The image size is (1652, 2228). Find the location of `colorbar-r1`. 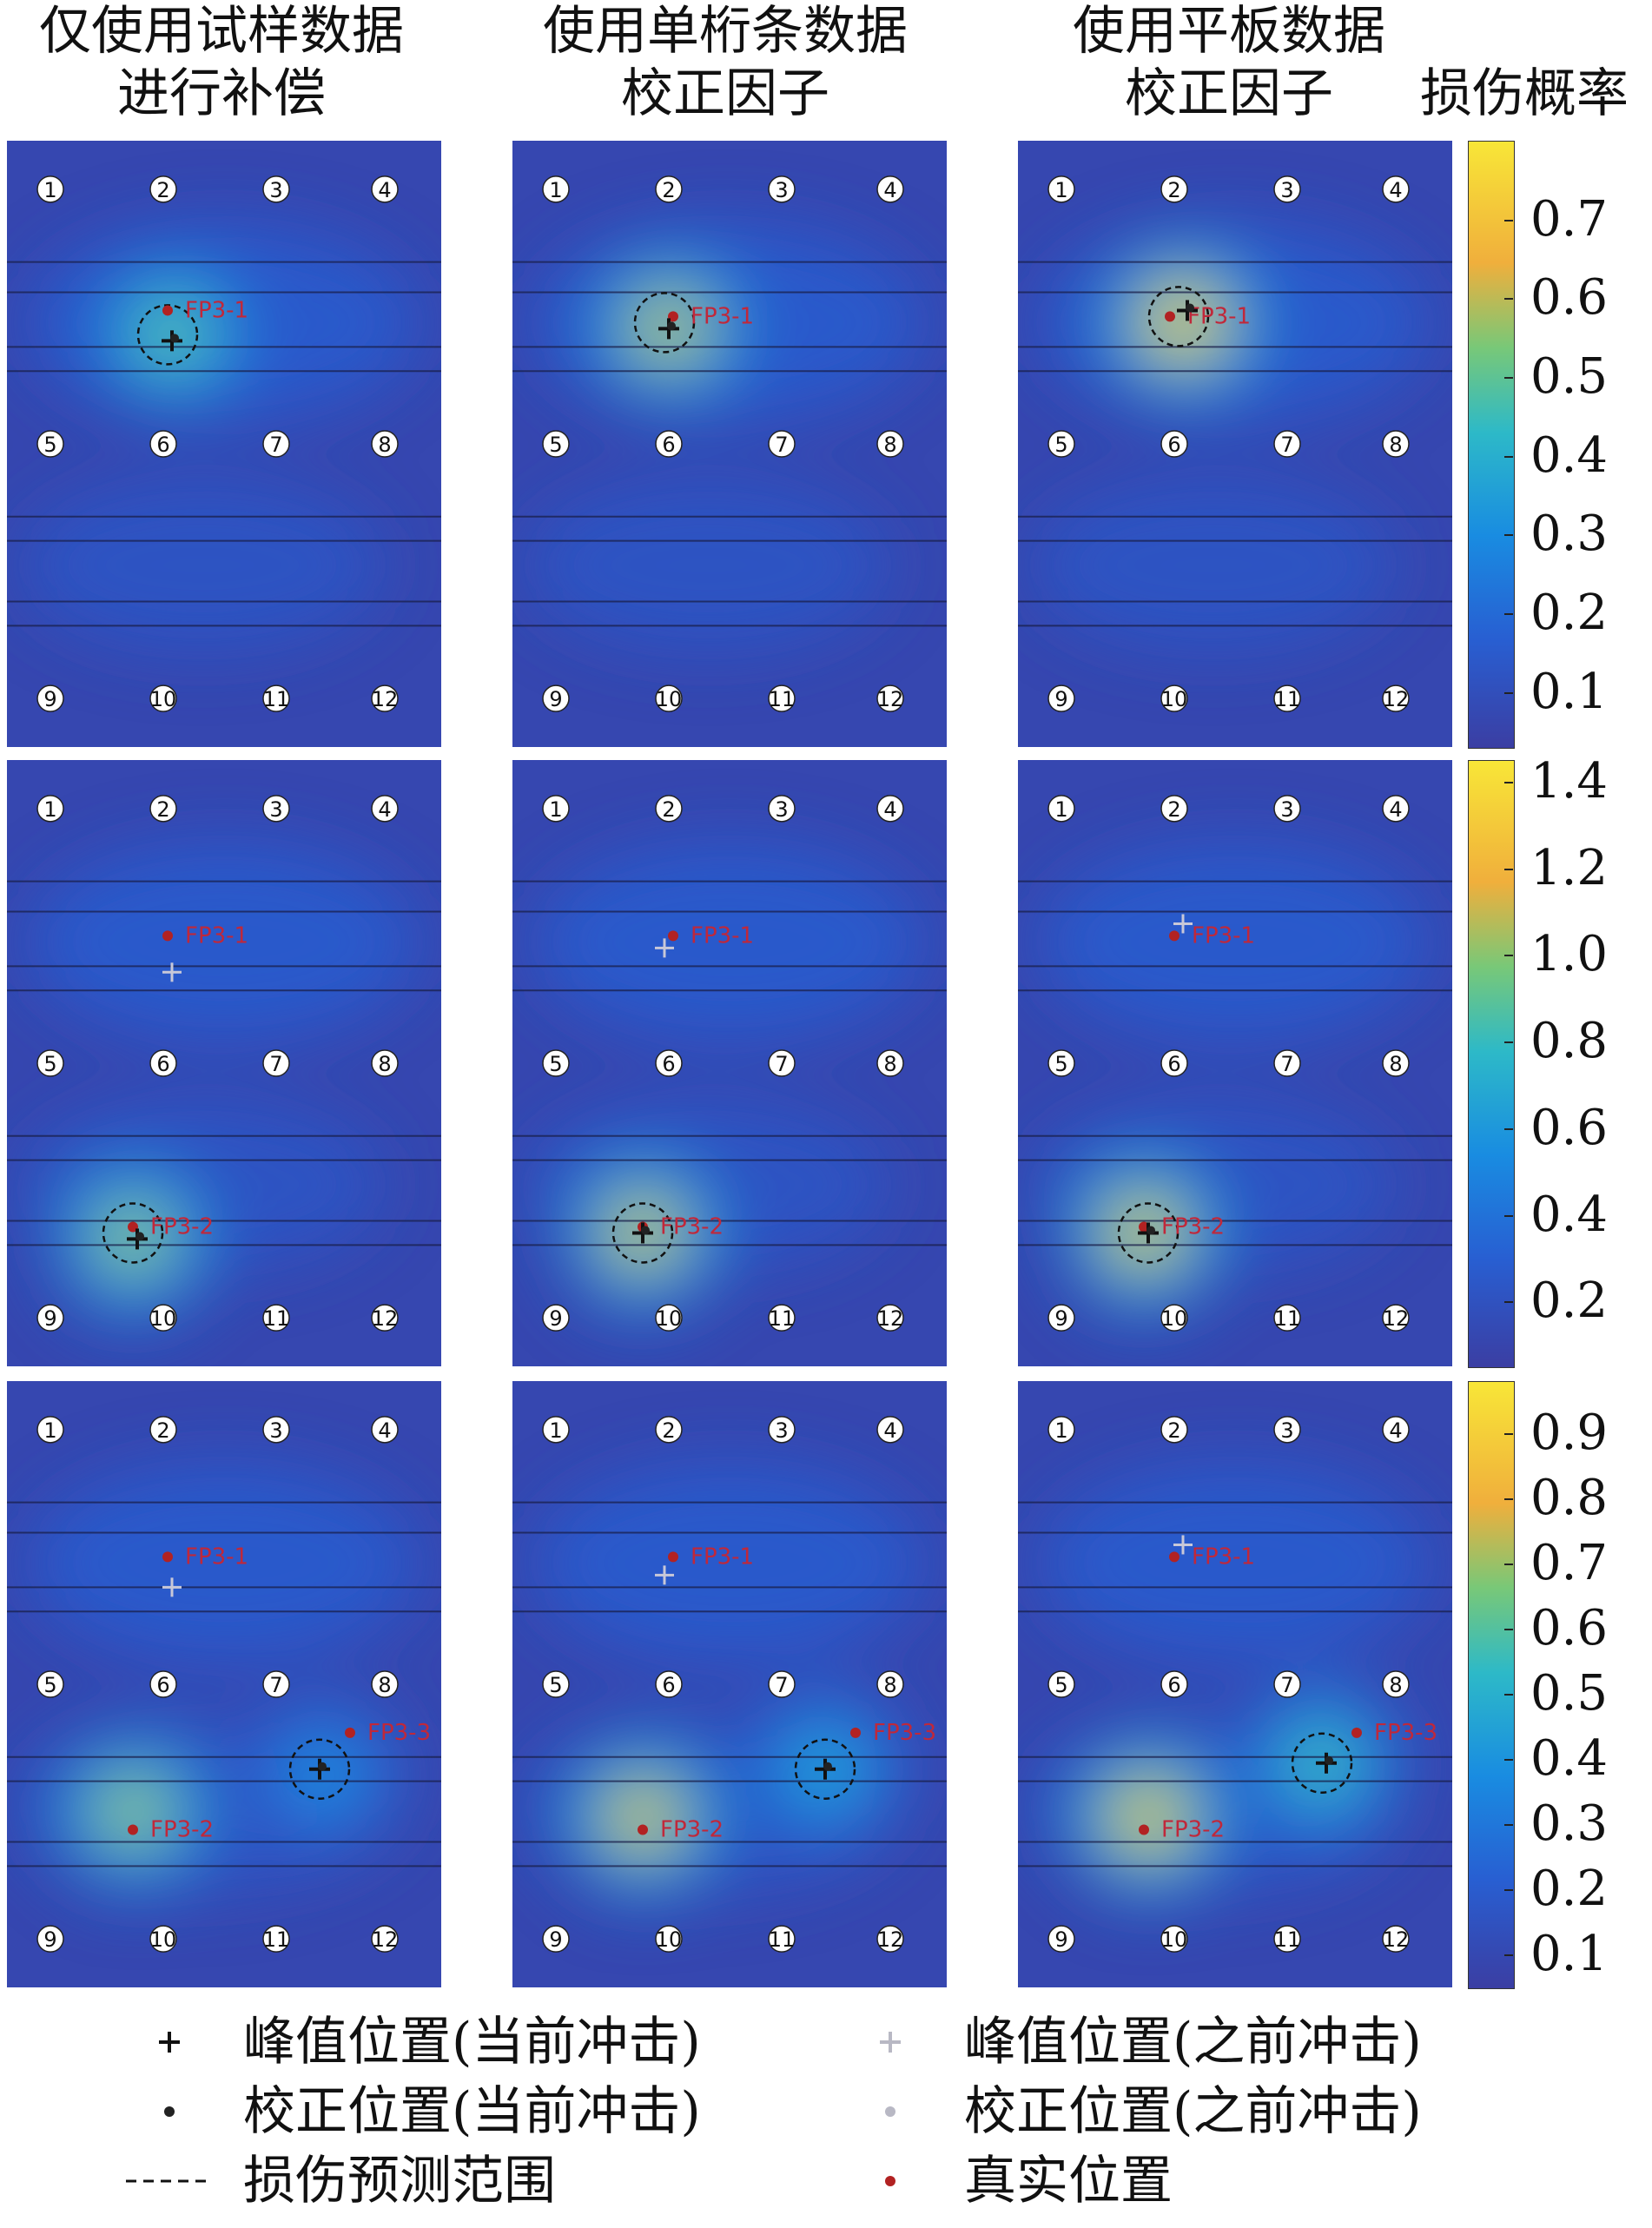

colorbar-r1 is located at coordinates (1491, 445).